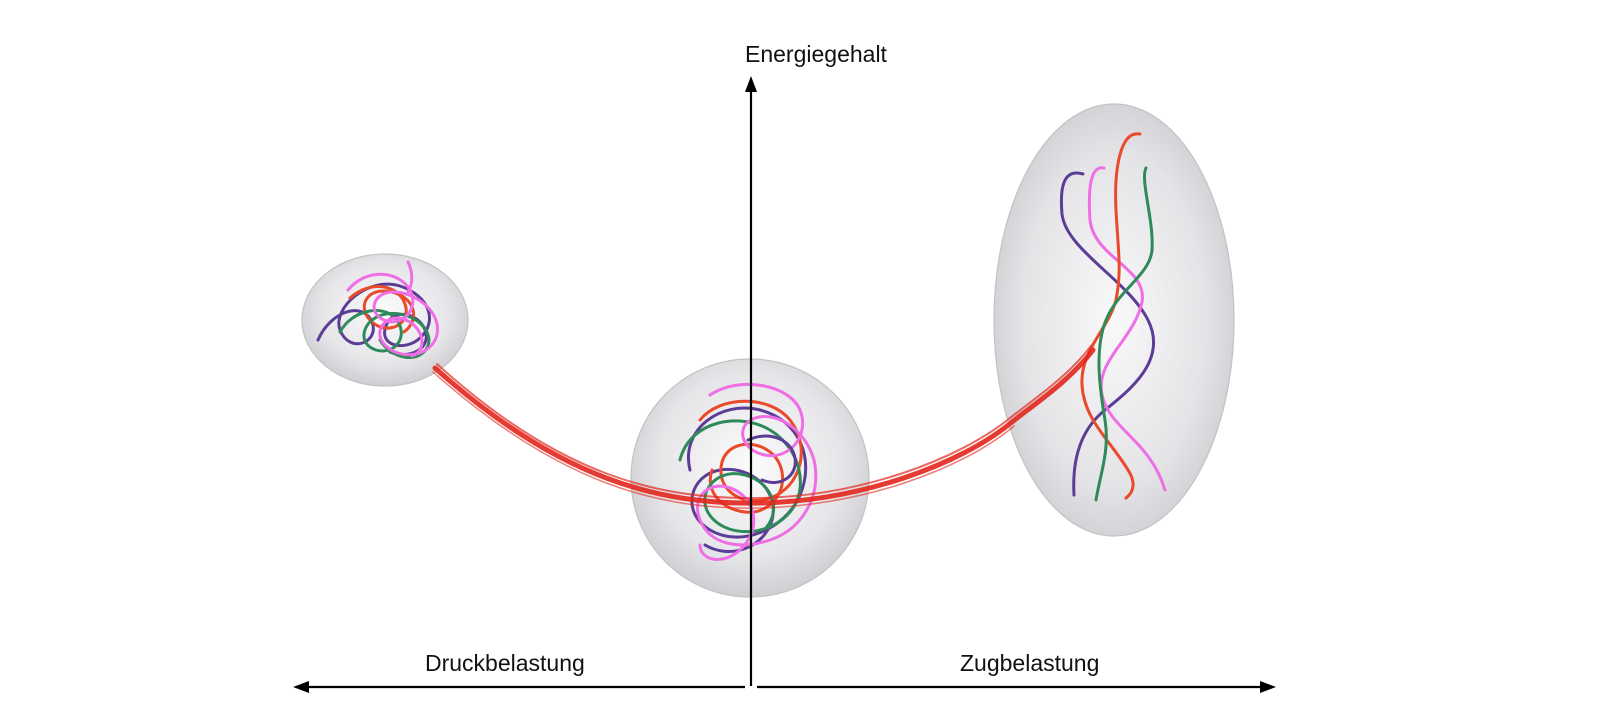 Image resolution: width=1600 pixels, height=704 pixels. What do you see at coordinates (816, 54) in the screenshot?
I see `y-axis-label: Energiegehalt` at bounding box center [816, 54].